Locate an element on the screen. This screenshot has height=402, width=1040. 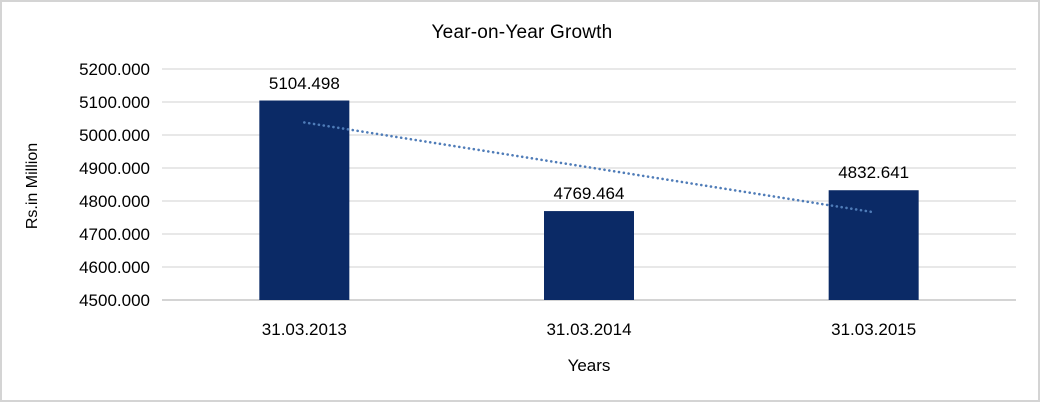
x-axis-title: Years is located at coordinates (589, 365).